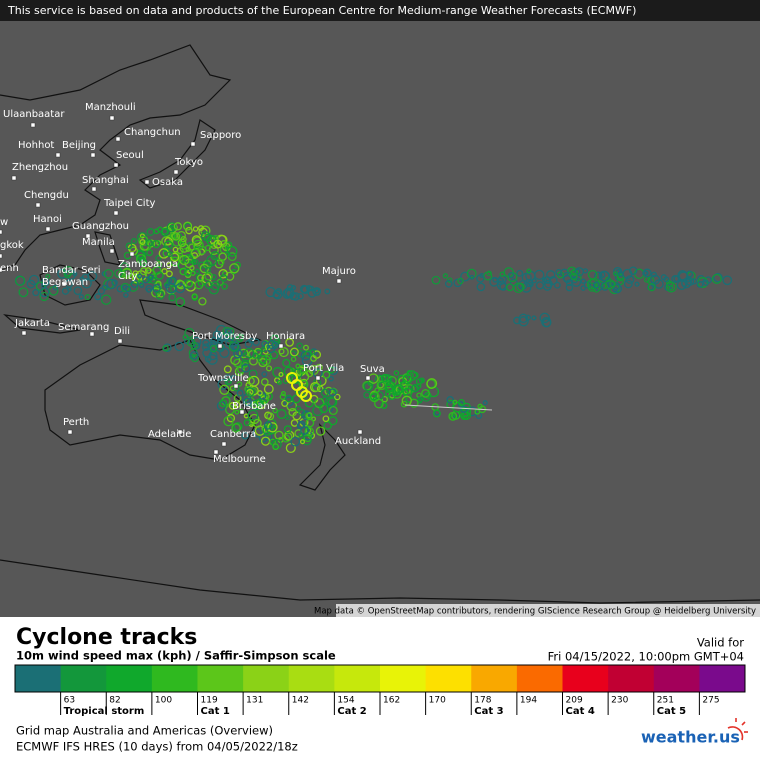 Image resolution: width=760 pixels, height=760 pixels. What do you see at coordinates (42, 324) in the screenshot?
I see `java` at bounding box center [42, 324].